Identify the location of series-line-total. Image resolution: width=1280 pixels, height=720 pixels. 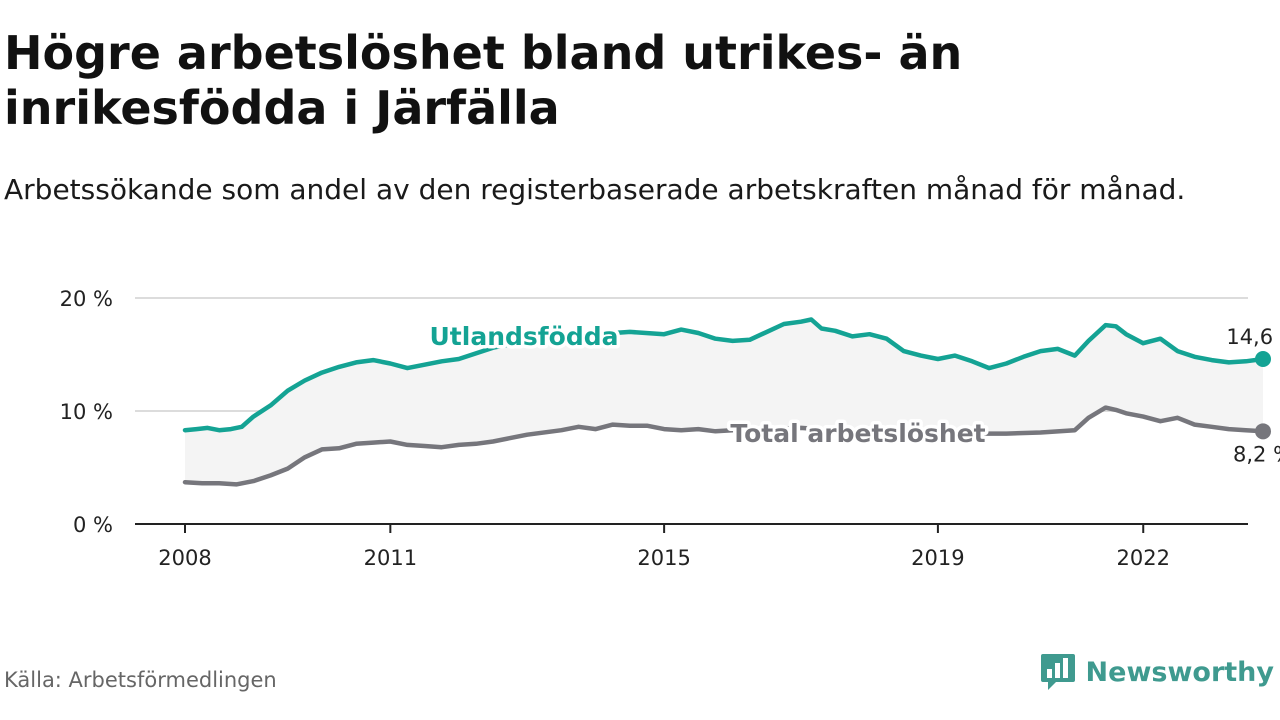
(724, 446).